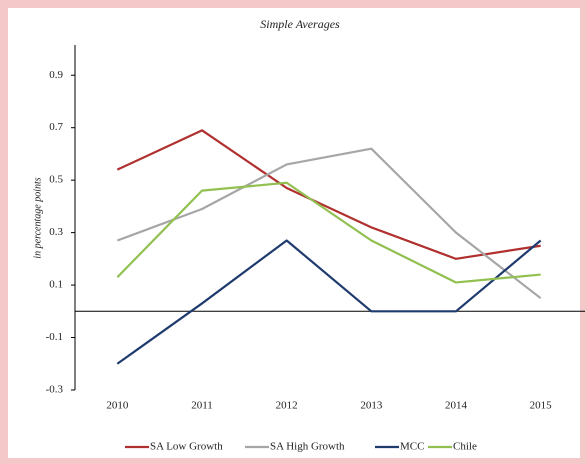 The image size is (587, 464). I want to click on y-tick-label: -0.1, so click(54, 337).